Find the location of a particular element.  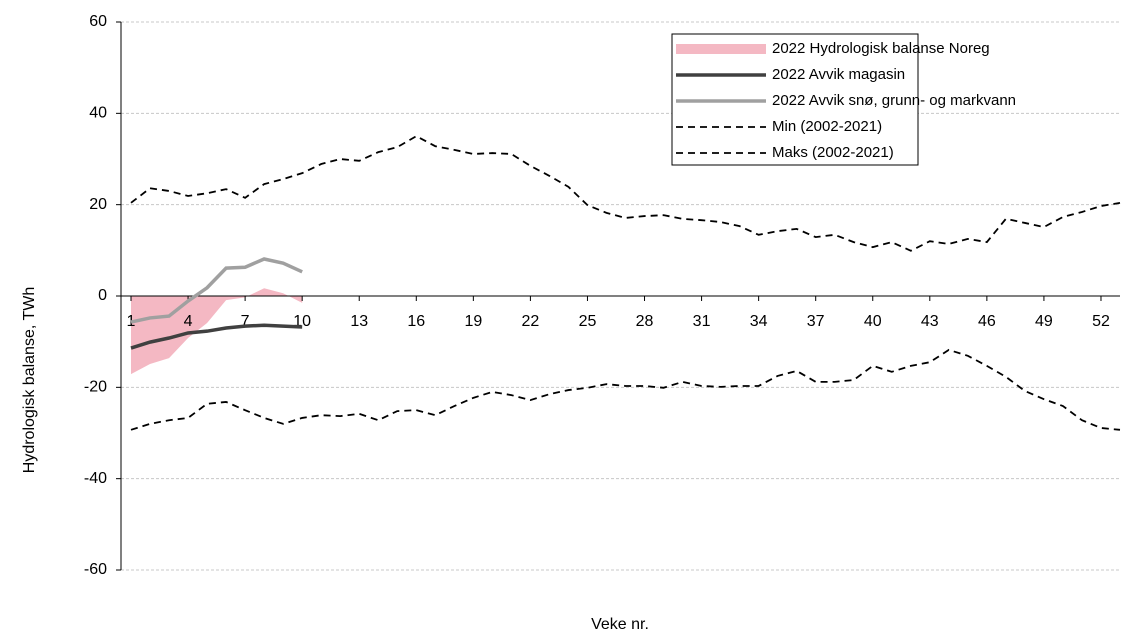

legend-label: 2022 Avvik snø, grunn- og markvann is located at coordinates (894, 100).